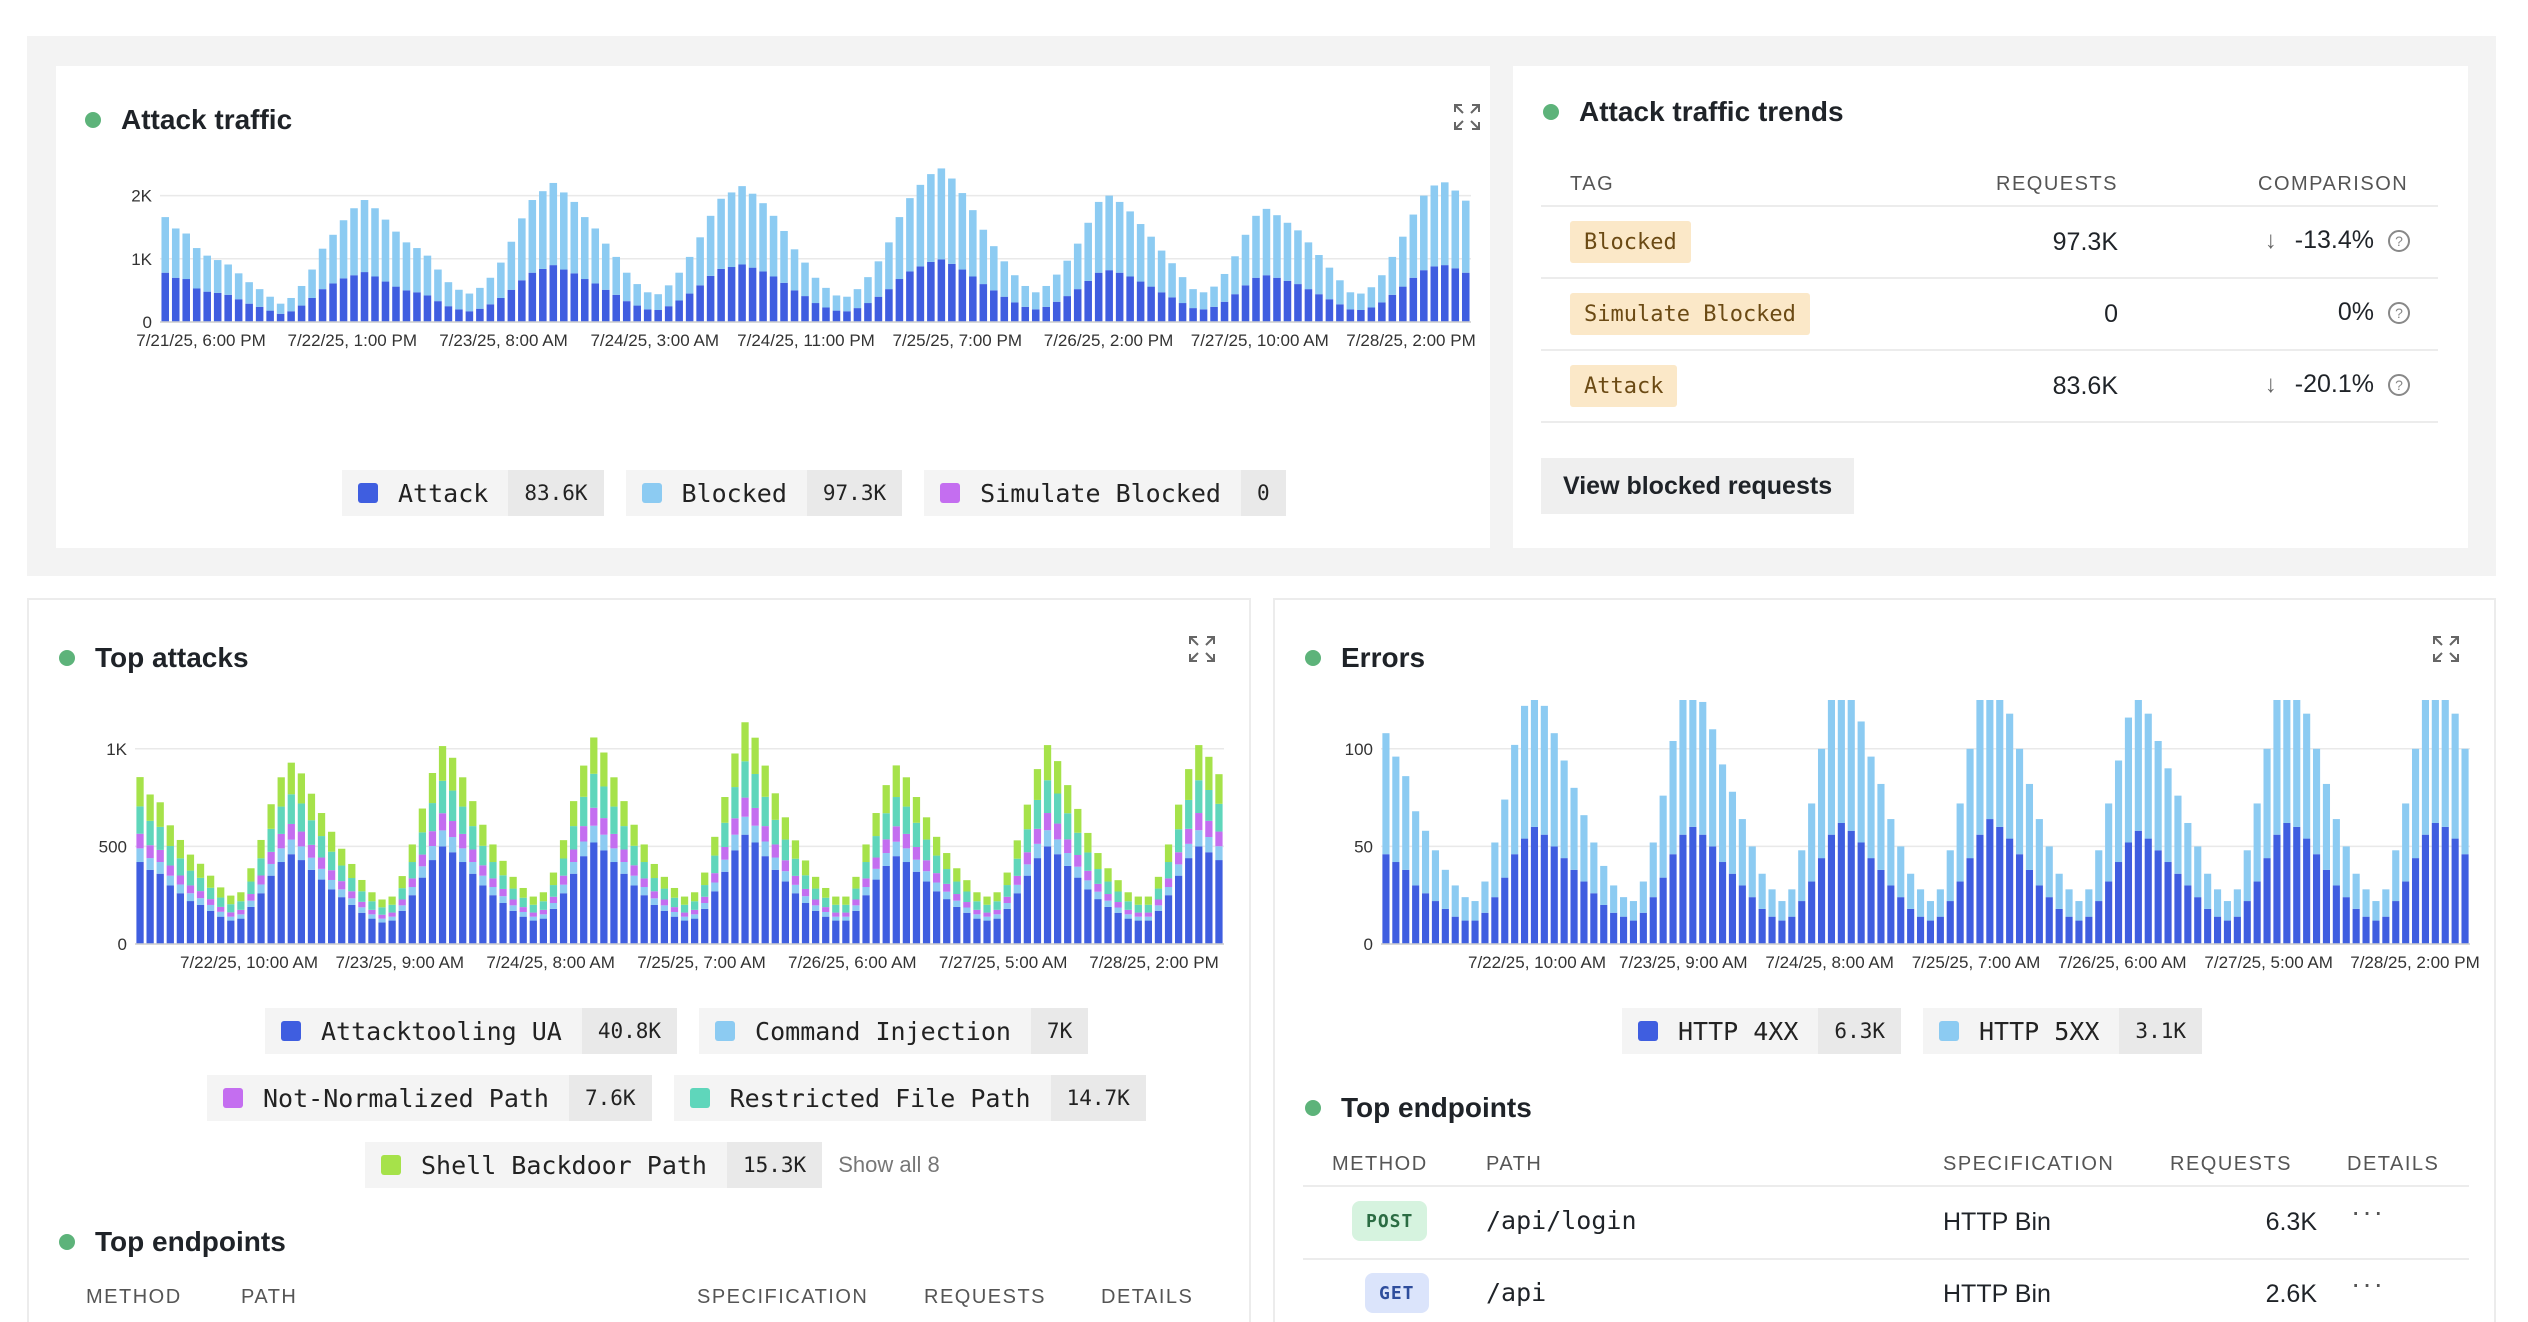  I want to click on y-tick-label: 0, so click(1368, 944).